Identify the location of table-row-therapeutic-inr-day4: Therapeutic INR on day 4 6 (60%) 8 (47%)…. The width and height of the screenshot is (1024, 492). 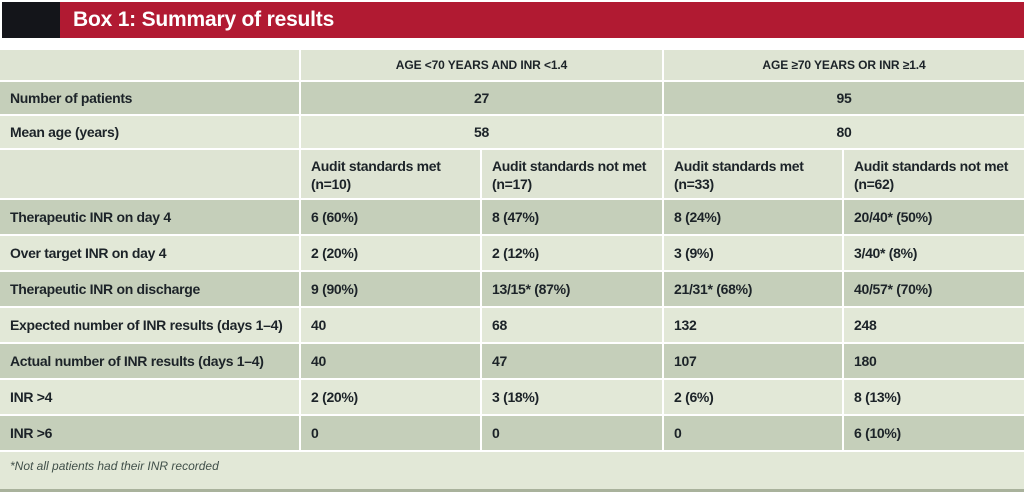
(512, 216).